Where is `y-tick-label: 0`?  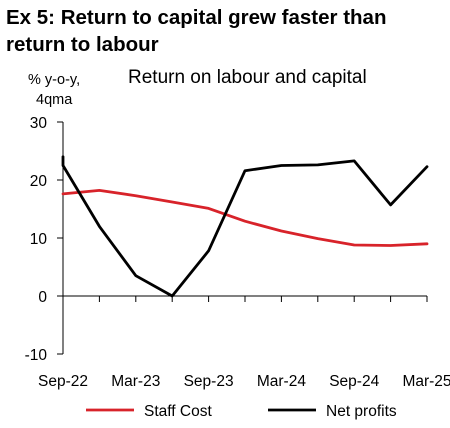 y-tick-label: 0 is located at coordinates (42, 297).